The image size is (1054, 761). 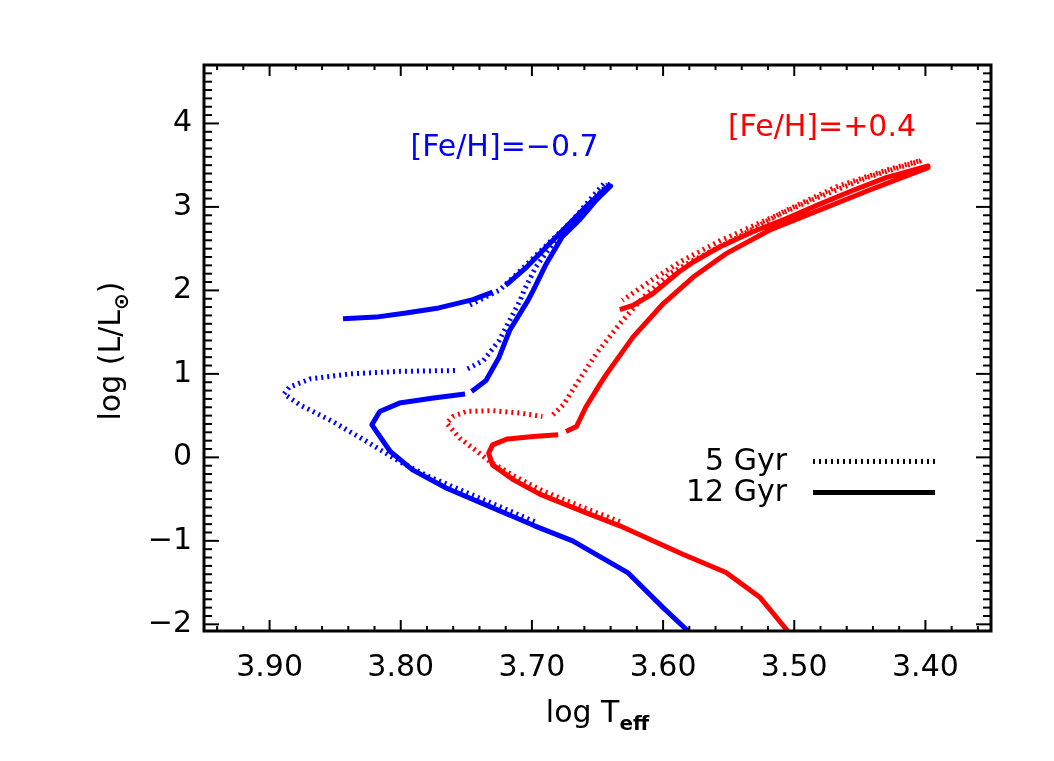 What do you see at coordinates (182, 371) in the screenshot?
I see `y-tick-label: 1` at bounding box center [182, 371].